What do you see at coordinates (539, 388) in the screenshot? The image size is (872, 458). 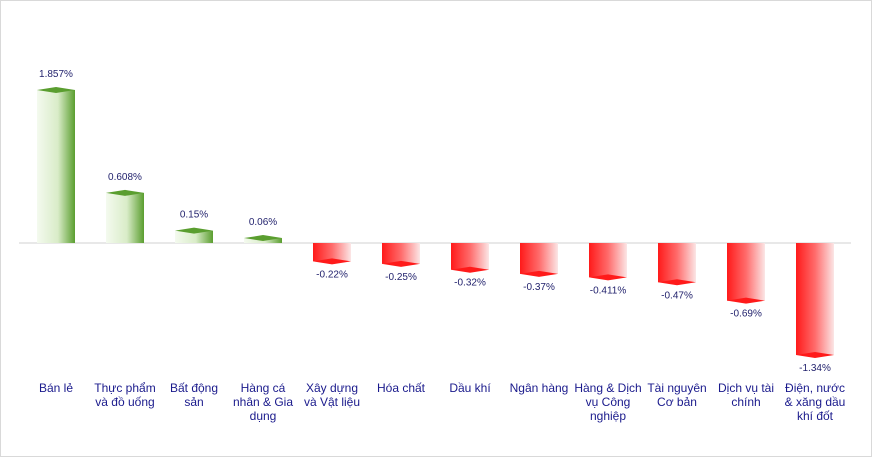 I see `category-label: Ngân hàng` at bounding box center [539, 388].